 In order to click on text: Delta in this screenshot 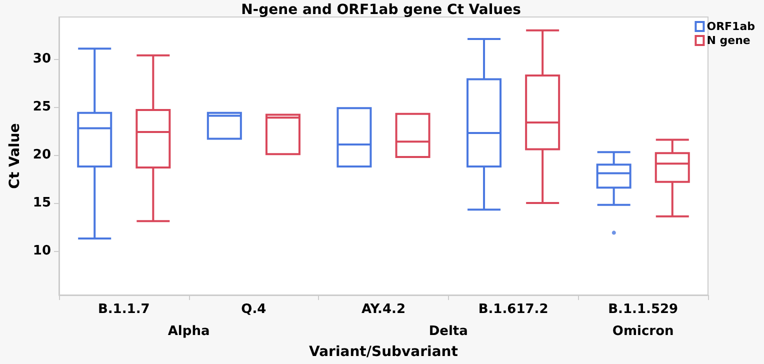, I will do `click(448, 331)`.